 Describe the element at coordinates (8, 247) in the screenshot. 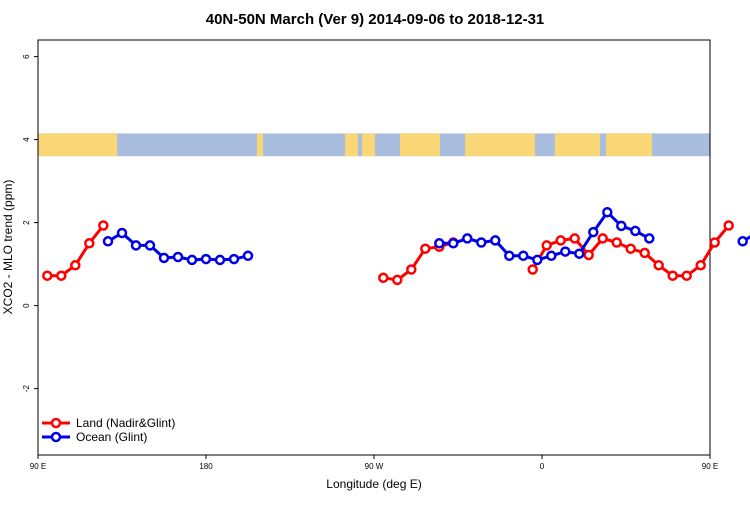

I see `y-axis-label: XCO2 - MLO trend (ppm)` at that location.